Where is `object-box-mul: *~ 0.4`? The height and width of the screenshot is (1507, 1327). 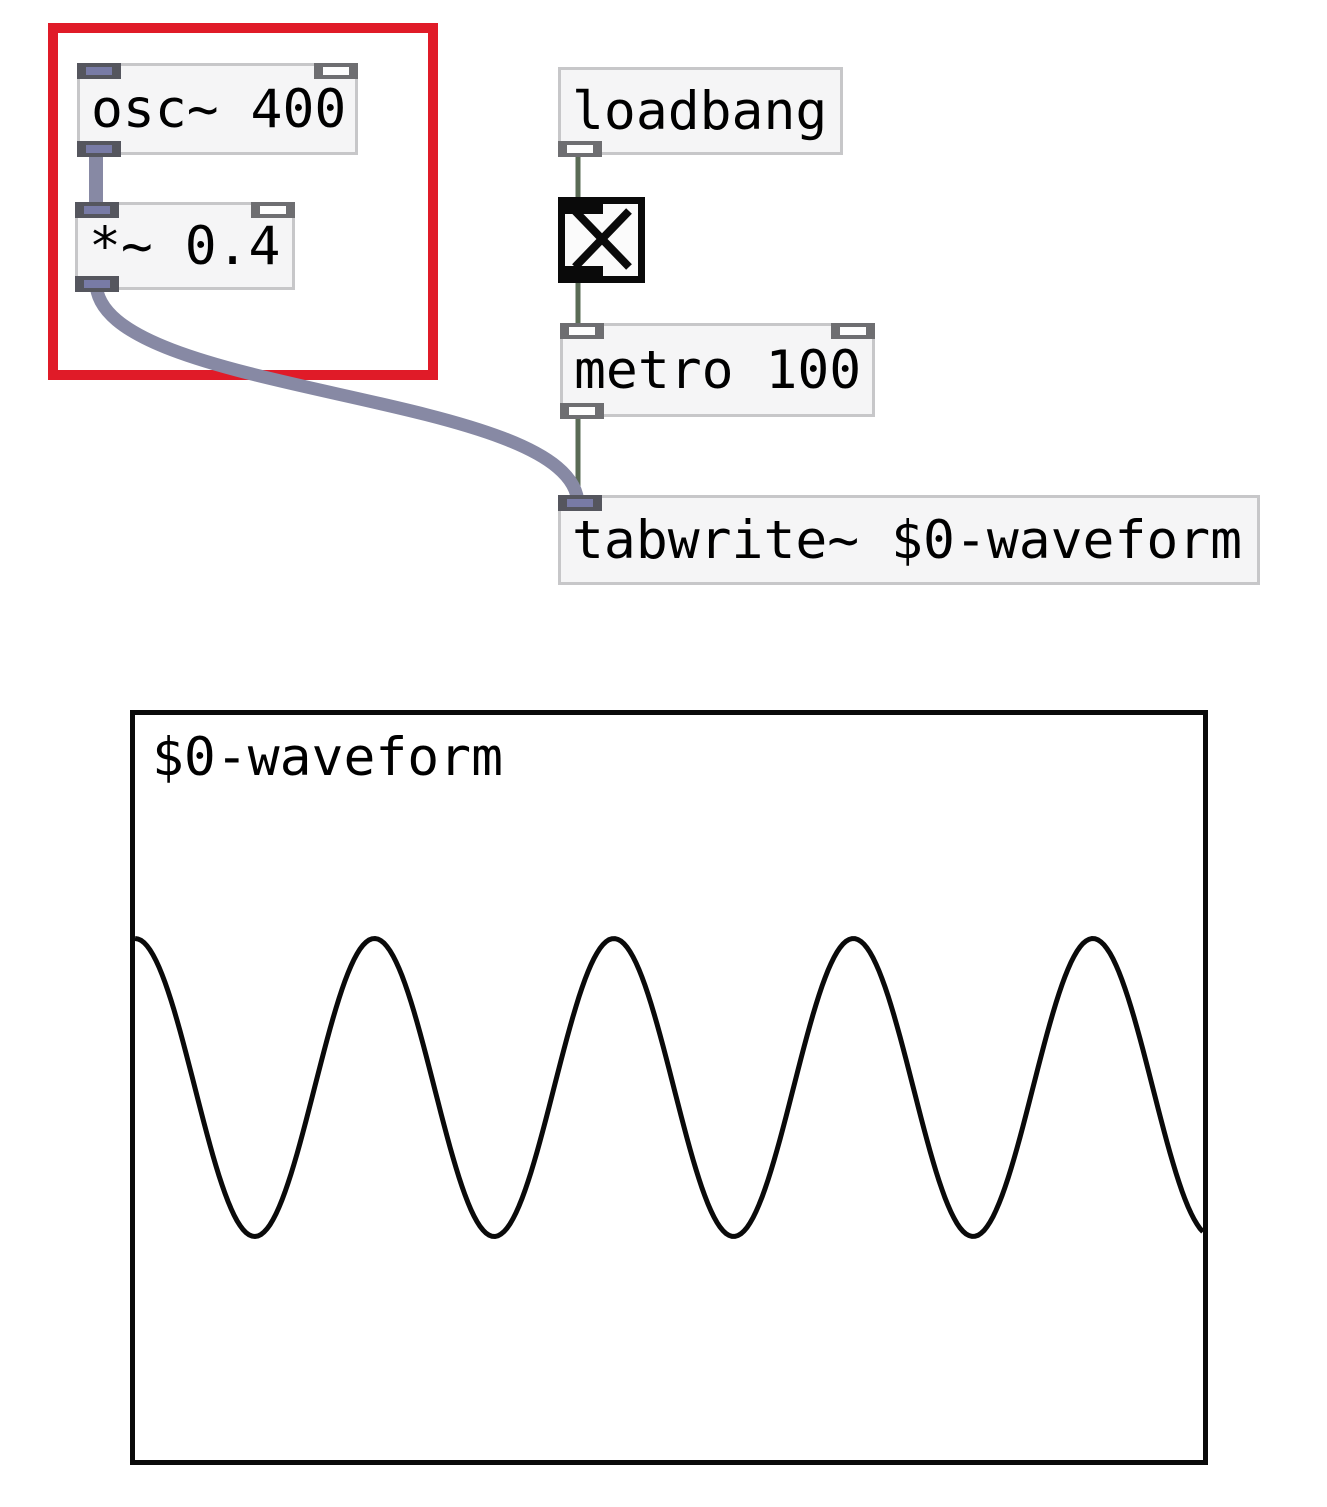
object-box-mul: *~ 0.4 is located at coordinates (185, 247).